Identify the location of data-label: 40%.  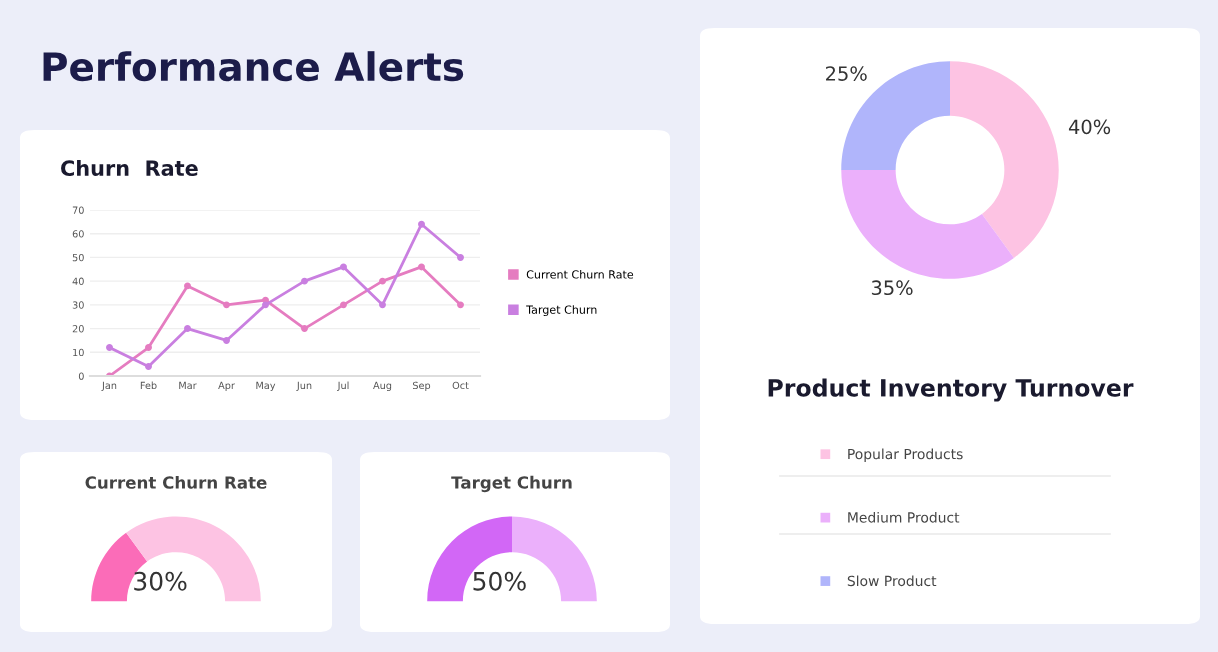
(1089, 127).